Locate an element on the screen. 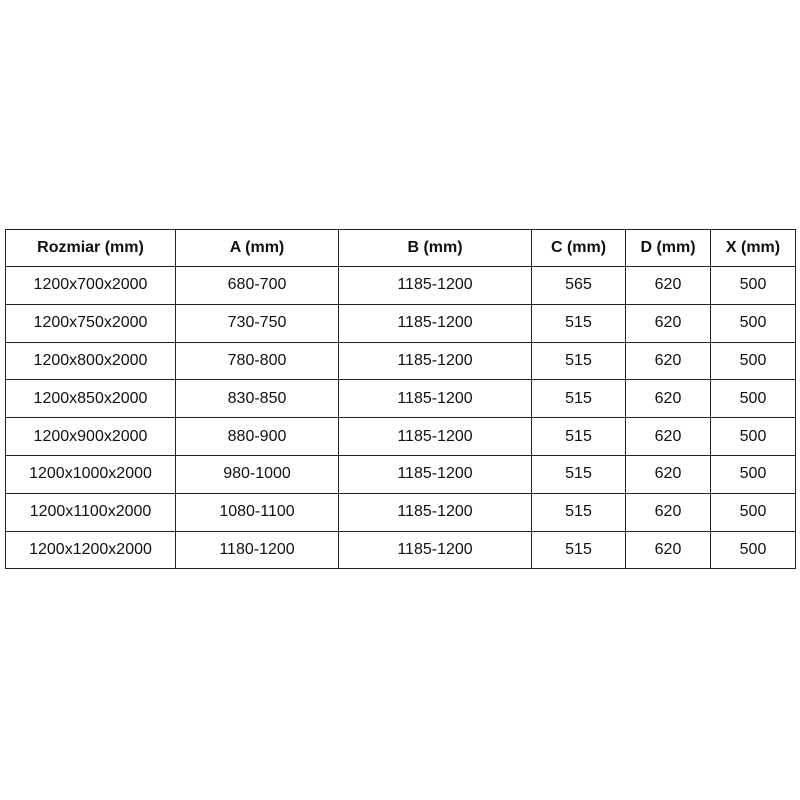 The image size is (800, 800). cell-size: 1200x800x2000 is located at coordinates (90, 361).